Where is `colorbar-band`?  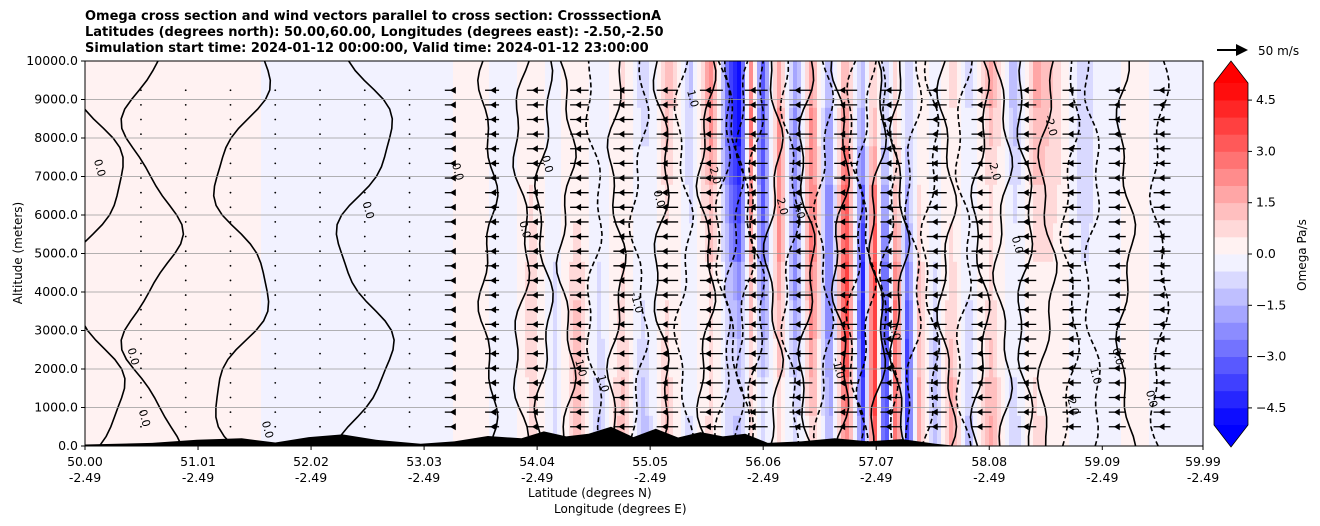 colorbar-band is located at coordinates (1231, 245).